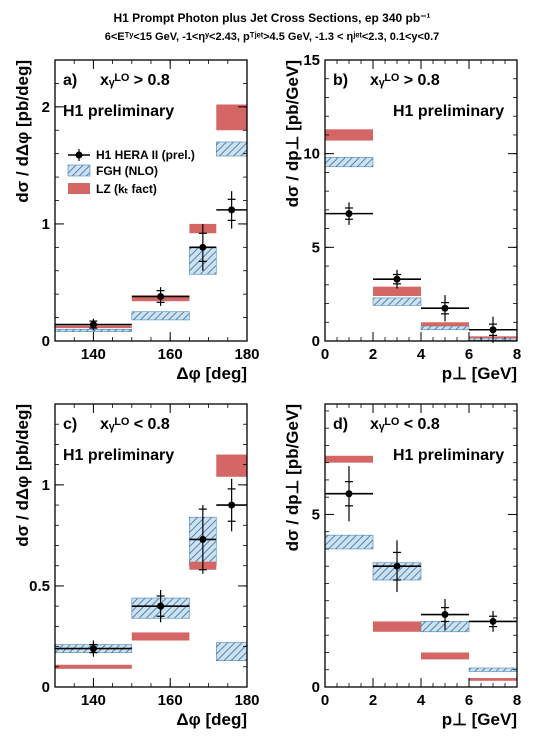 The image size is (544, 737). I want to click on legend-fgh-label: FGH (NLO), so click(127, 171).